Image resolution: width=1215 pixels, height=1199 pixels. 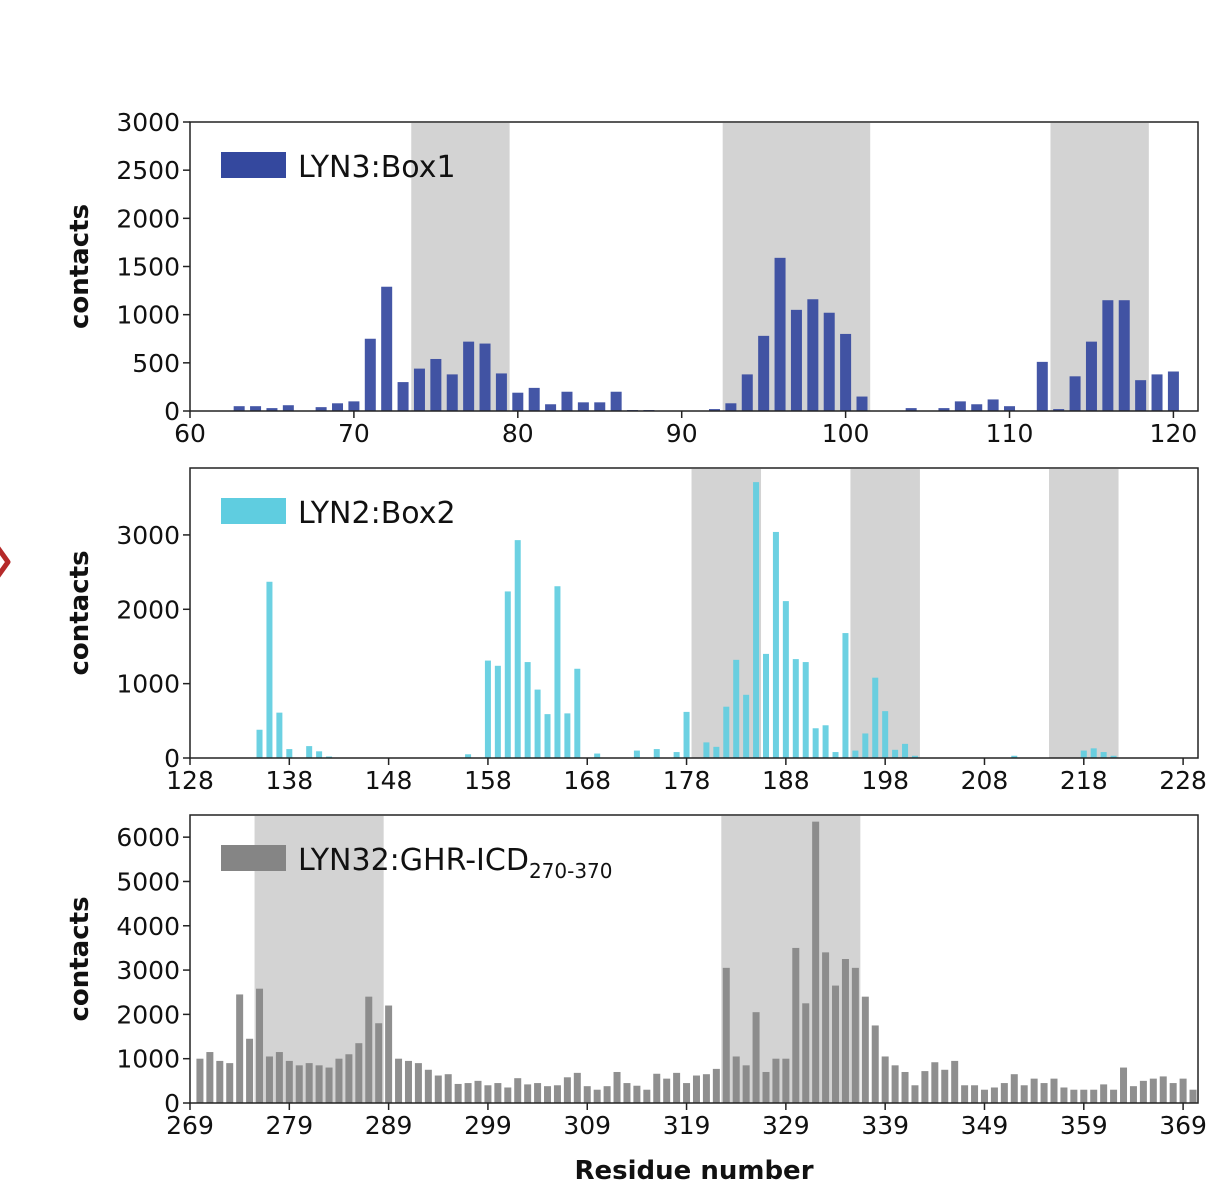 What do you see at coordinates (682, 433) in the screenshot?
I see `x-tick-label: 90` at bounding box center [682, 433].